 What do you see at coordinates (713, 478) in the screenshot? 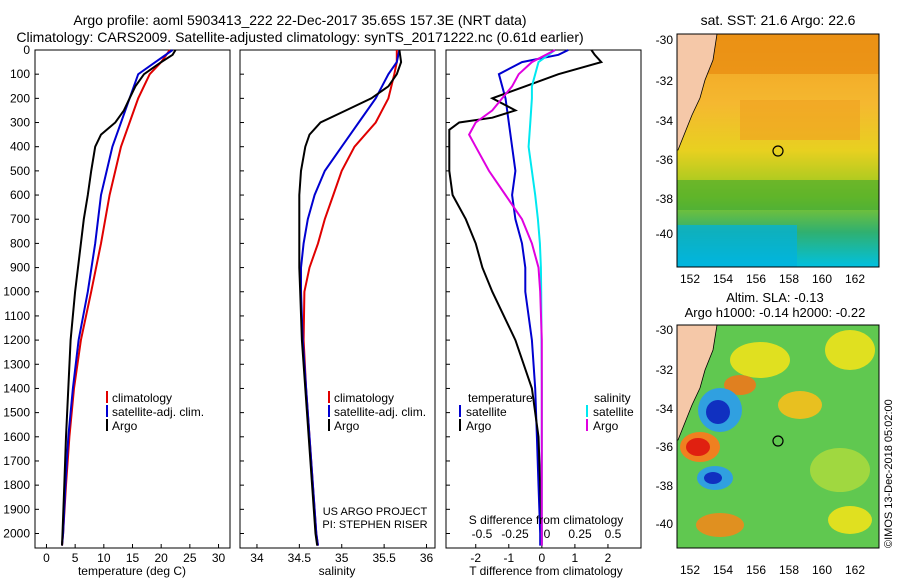
I see `sla-low-core` at bounding box center [713, 478].